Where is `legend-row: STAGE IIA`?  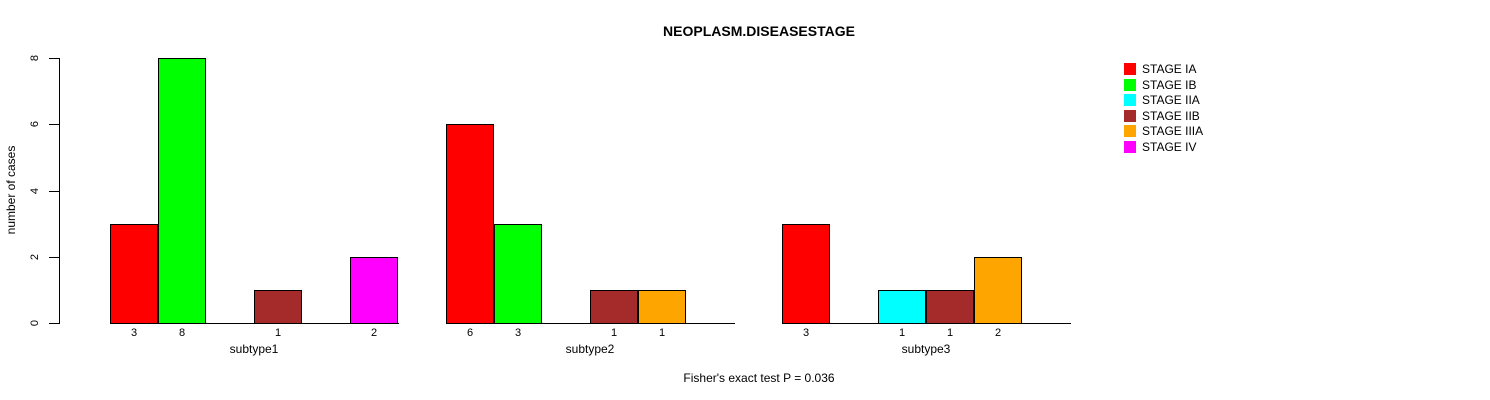
legend-row: STAGE IIA is located at coordinates (1163, 100).